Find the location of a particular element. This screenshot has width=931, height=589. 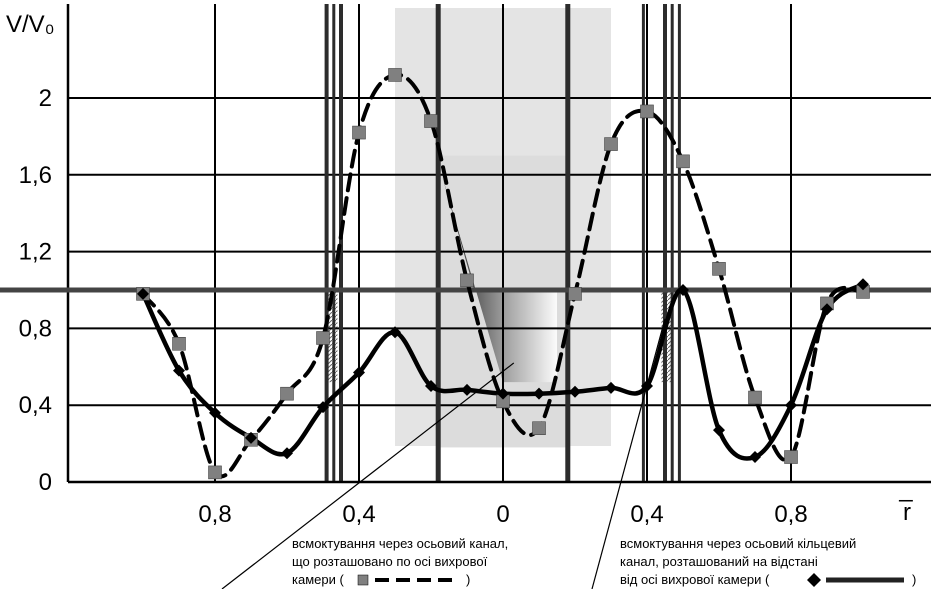

annotation-center-line-2: що розташовано по осі вихрової is located at coordinates (390, 561).